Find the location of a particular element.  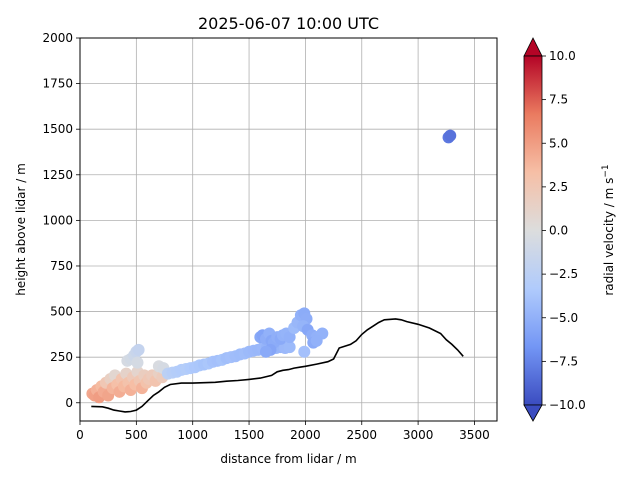

colorbar-label-superscript: −1 is located at coordinates (606, 170).